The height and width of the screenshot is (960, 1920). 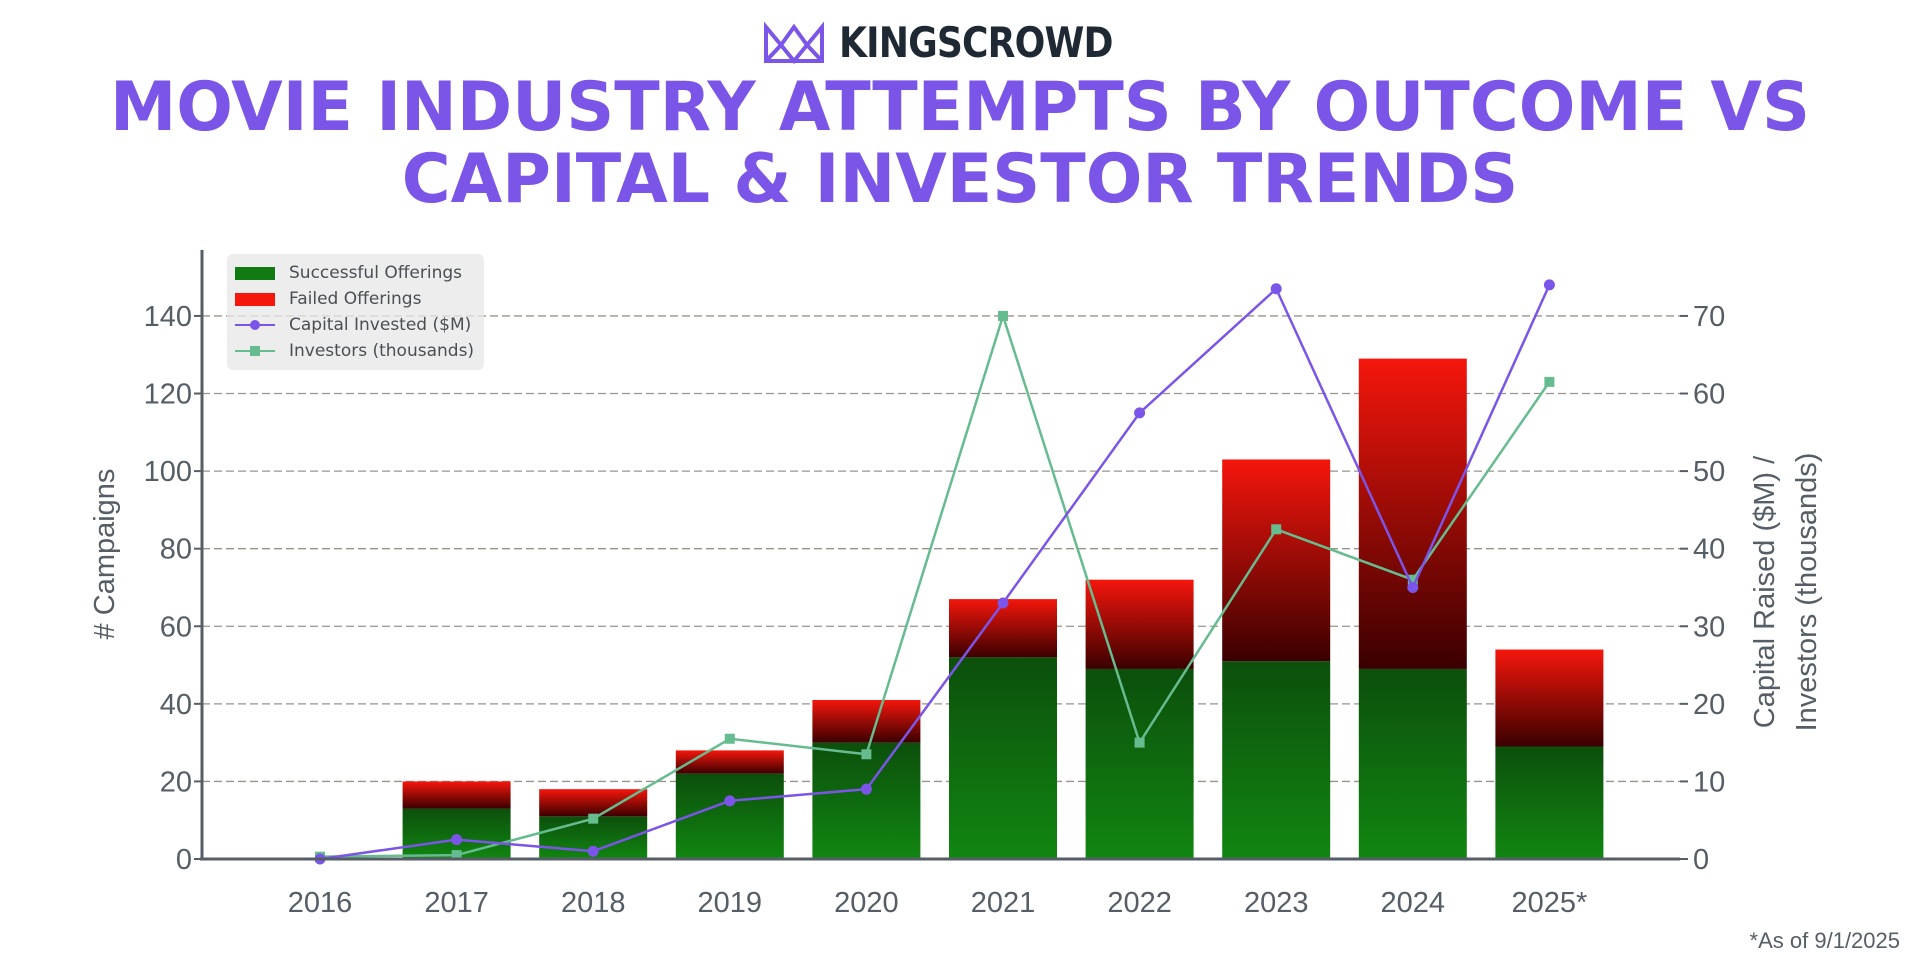 I want to click on legend-label-failed: Failed Offerings, so click(x=355, y=299).